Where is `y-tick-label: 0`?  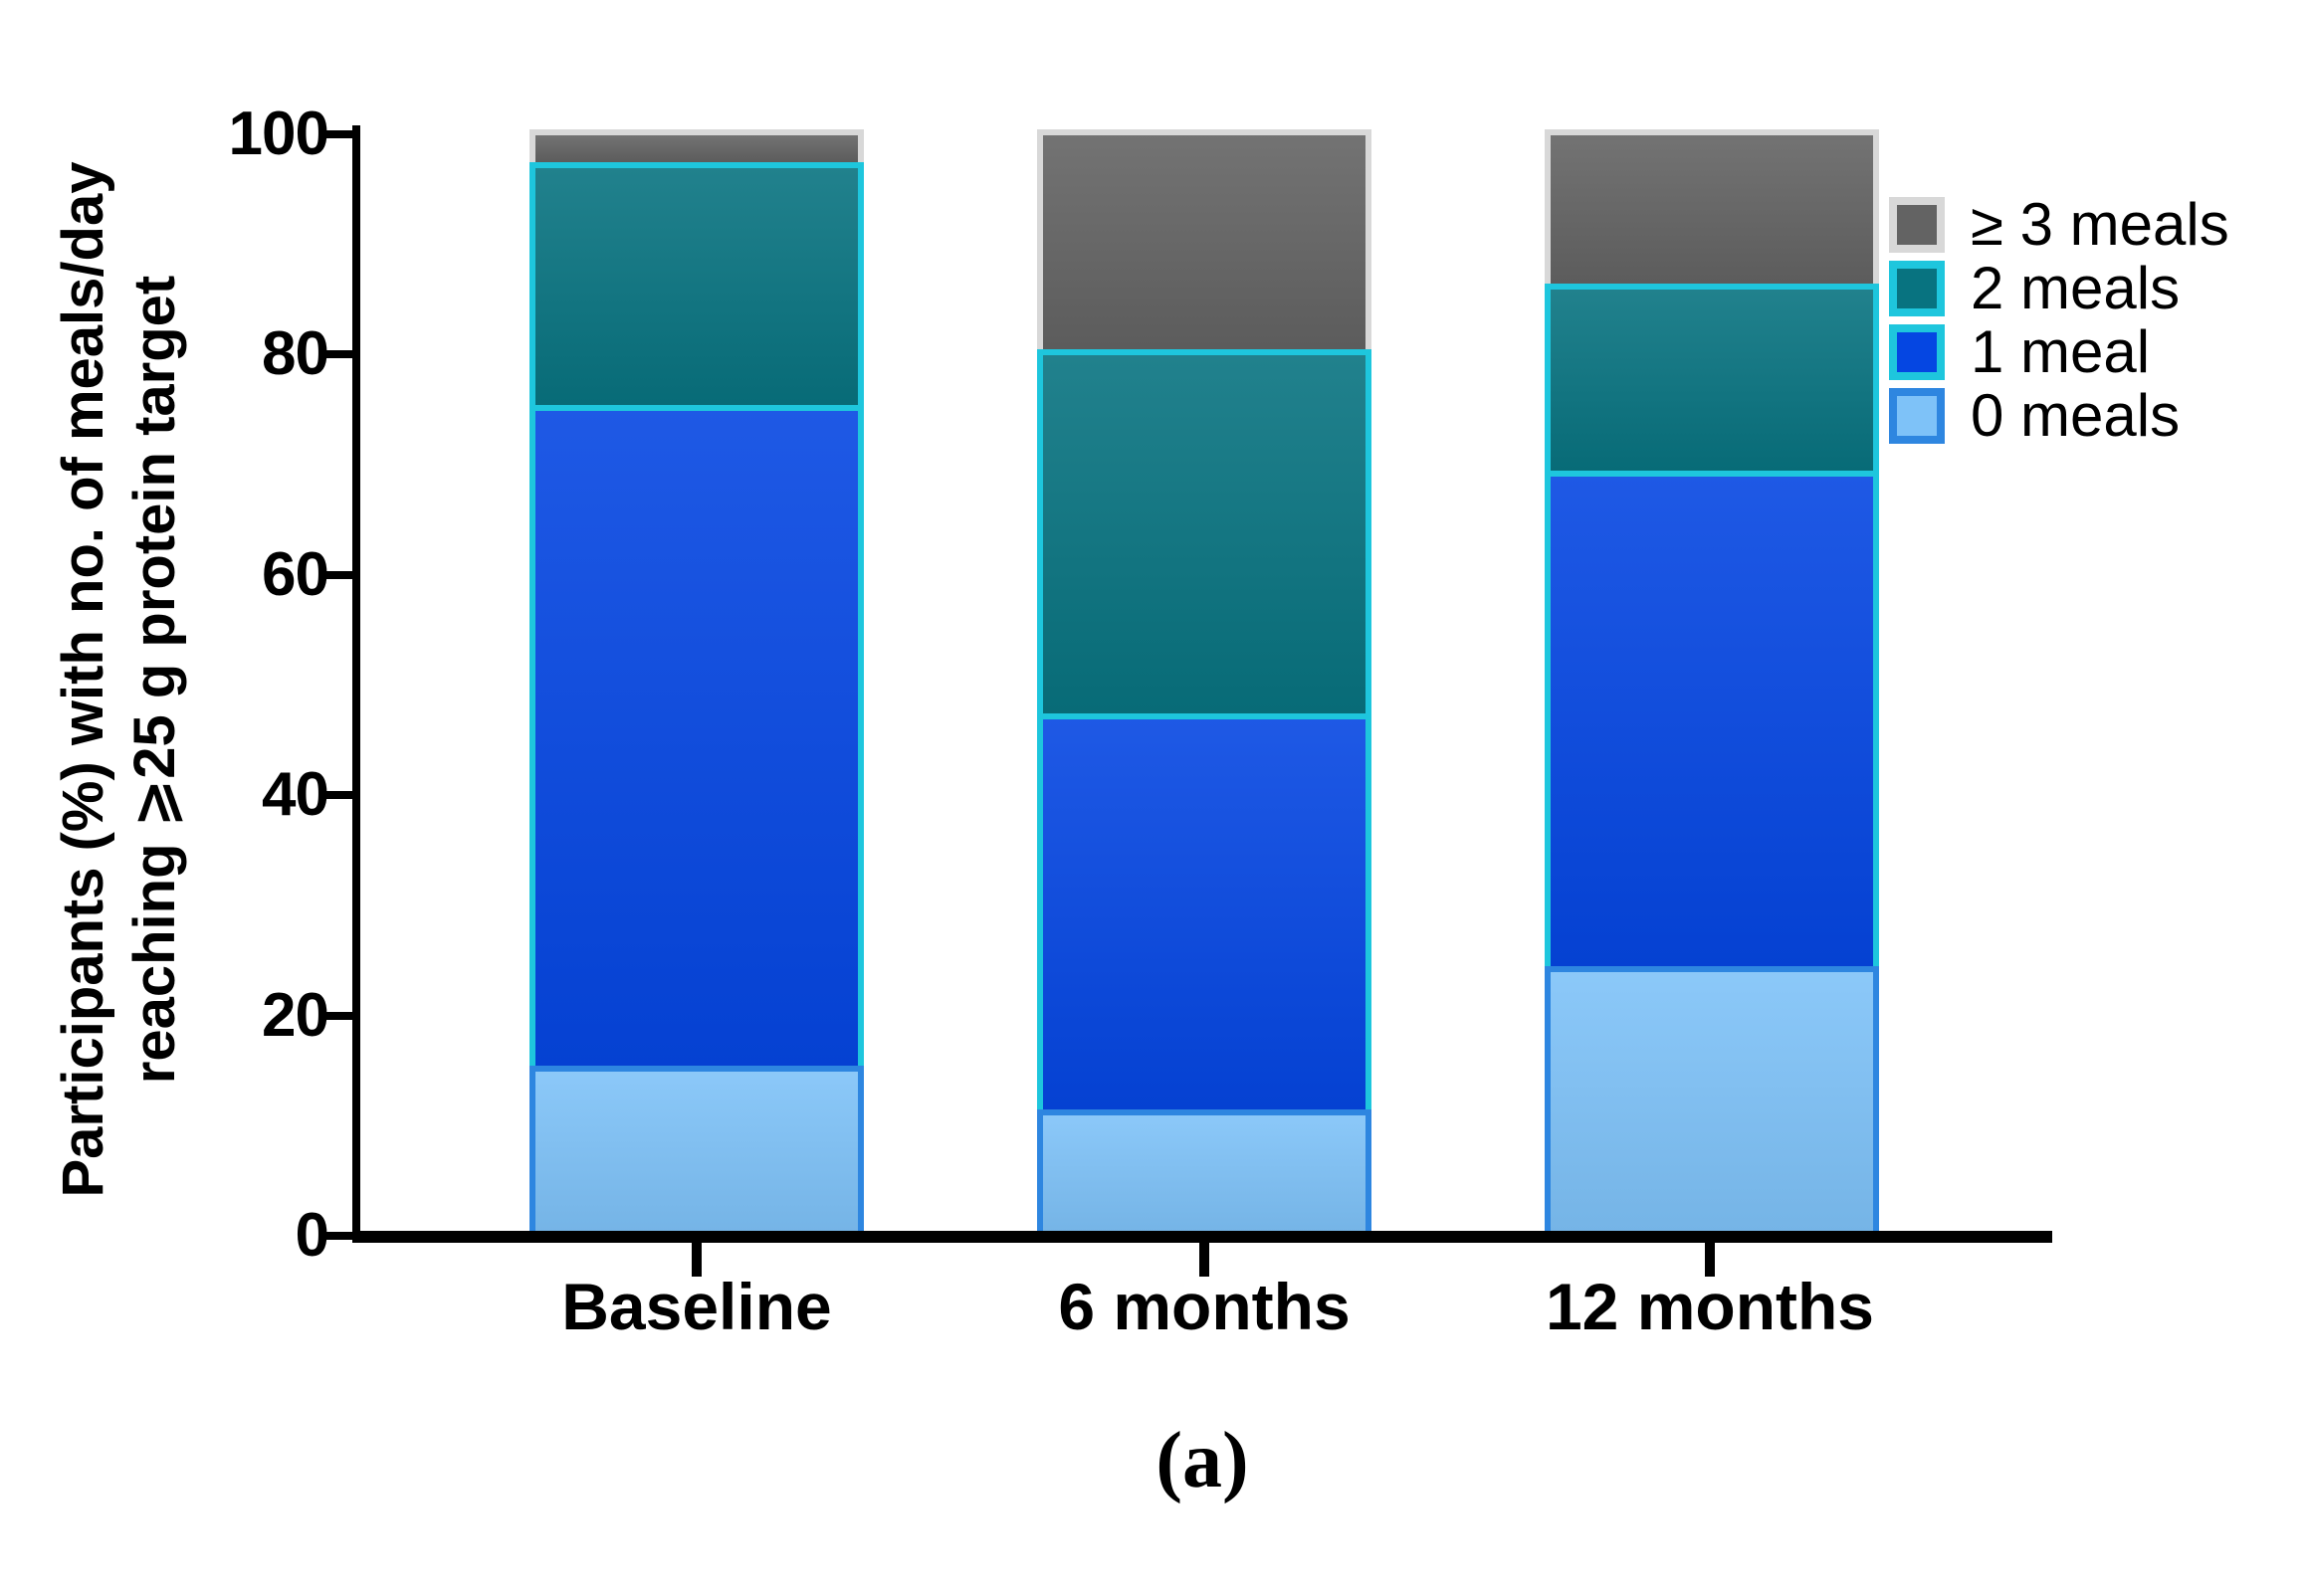 y-tick-label: 0 is located at coordinates (312, 1236).